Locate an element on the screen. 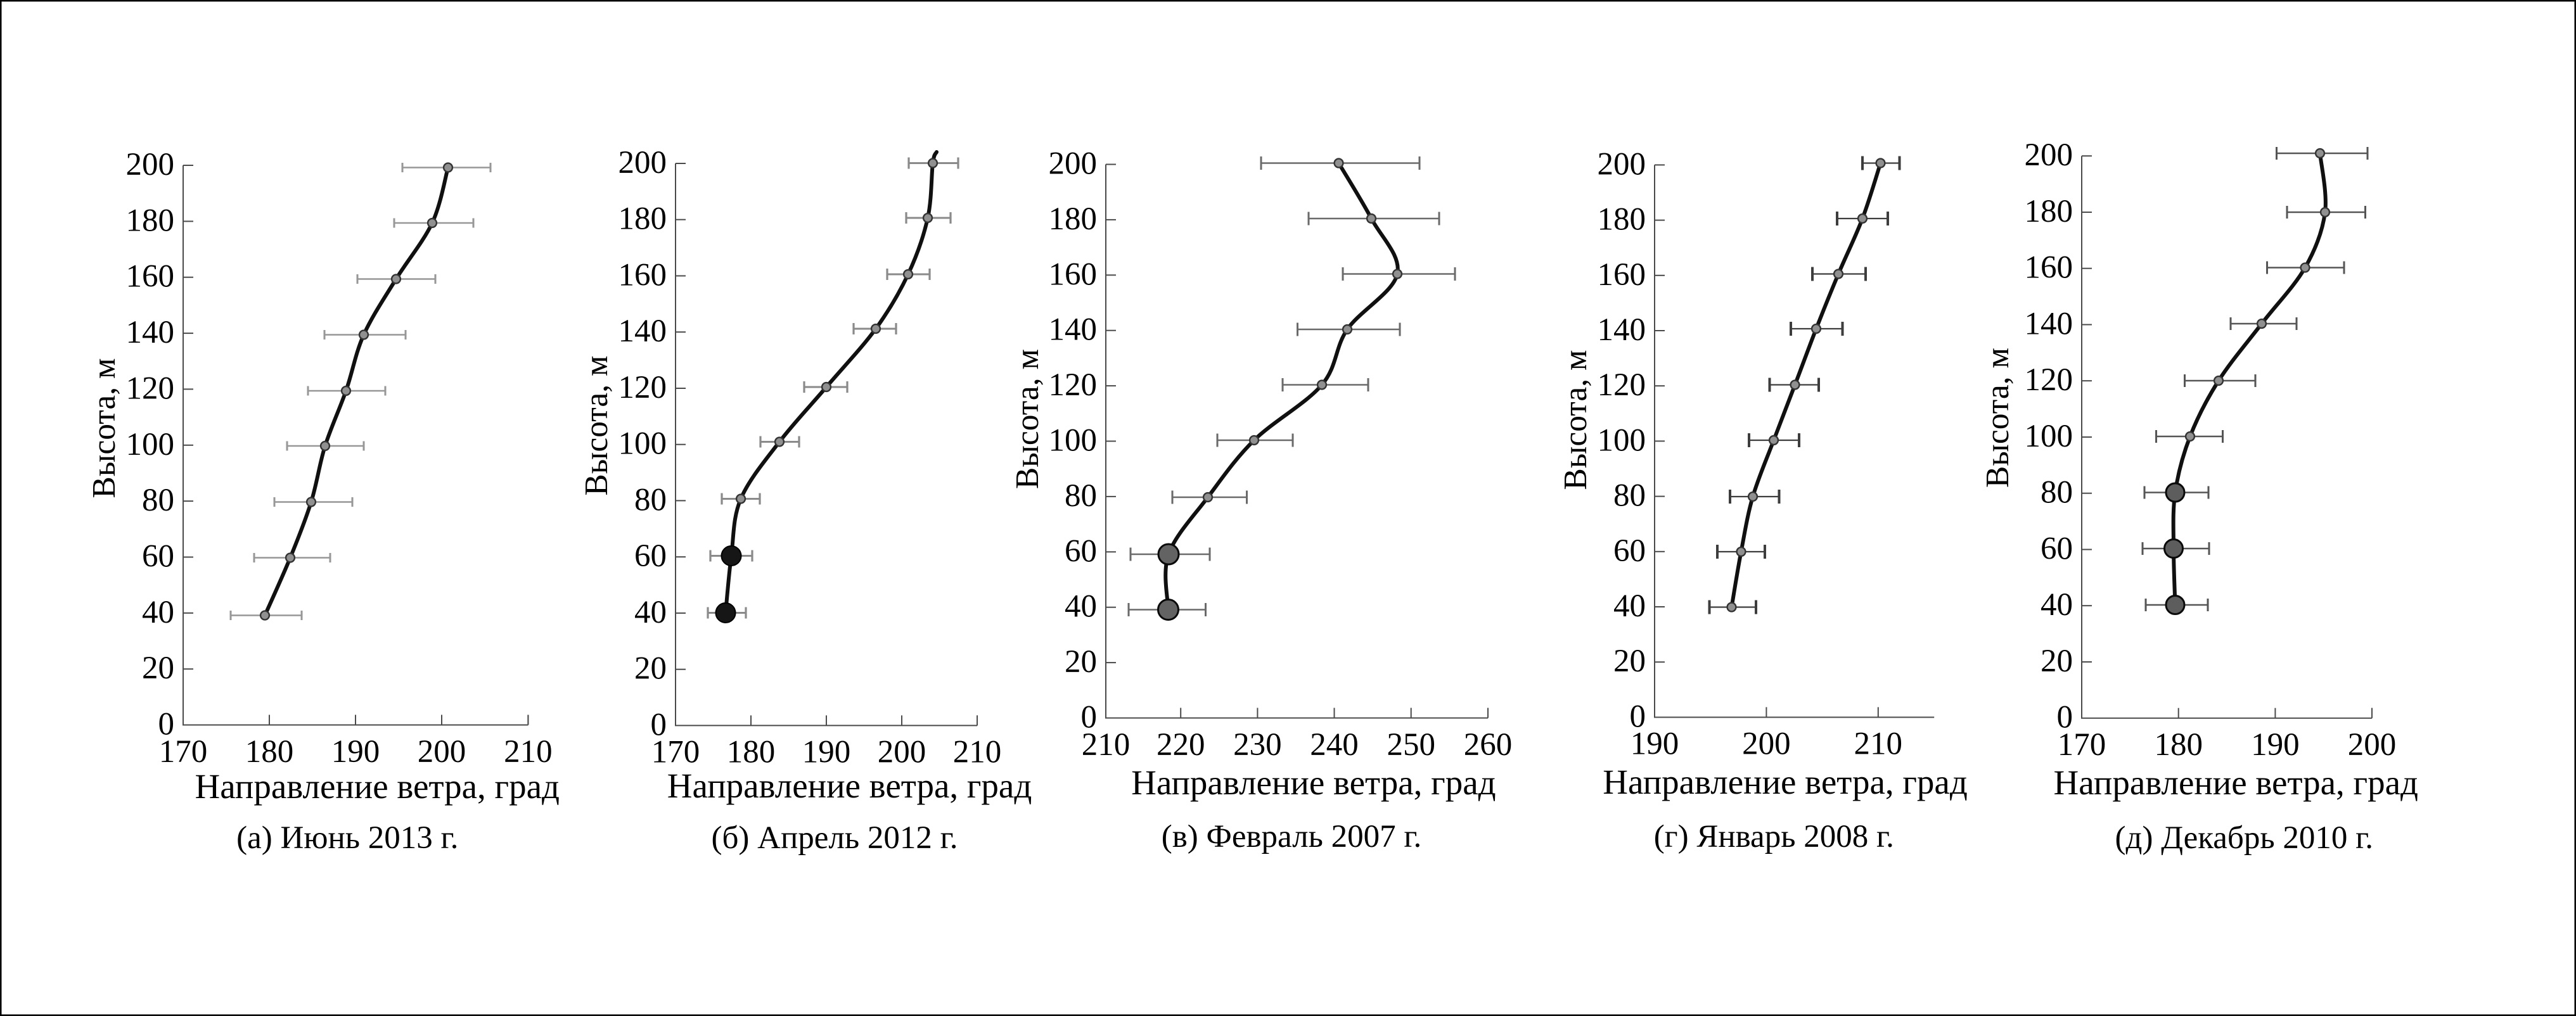 This screenshot has height=1016, width=2576. svg-text: (д) Декабрь 2010 г. is located at coordinates (2244, 838).